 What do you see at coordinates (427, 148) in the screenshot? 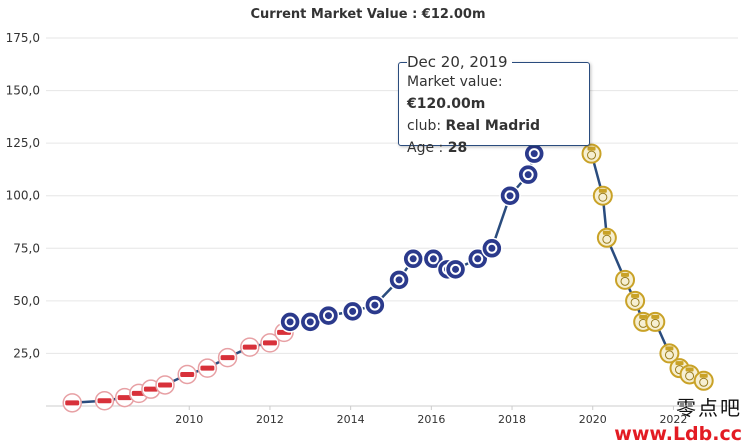
I see `tooltip-age-label: Age :` at bounding box center [427, 148].